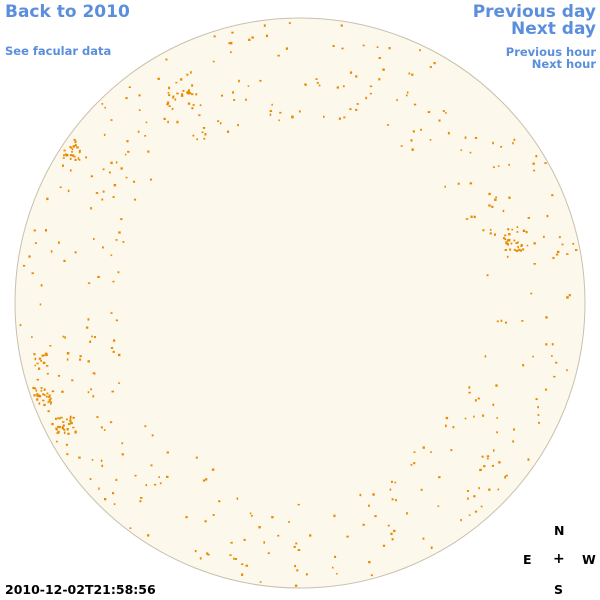  Describe the element at coordinates (559, 559) in the screenshot. I see `compass-center-marker: +` at that location.